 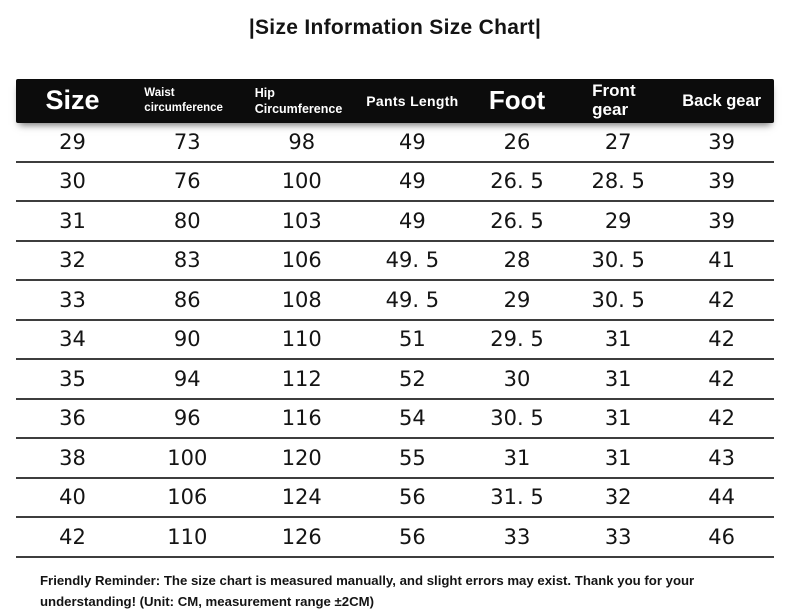 I want to click on table-row: 40 106 124 56 31. 5 32 44, so click(x=395, y=498).